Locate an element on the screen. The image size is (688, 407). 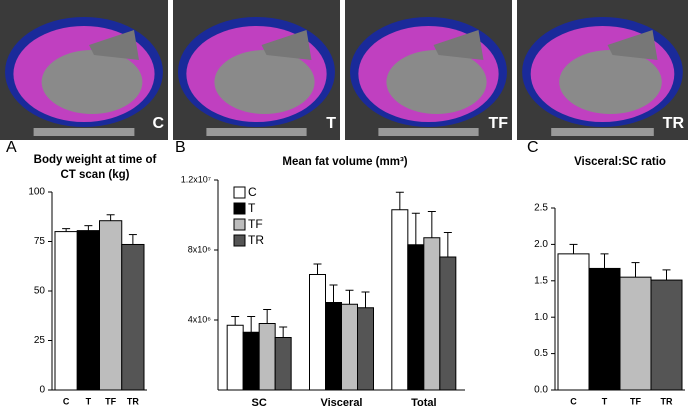
y-tick-label: 100 is located at coordinates (36, 192).